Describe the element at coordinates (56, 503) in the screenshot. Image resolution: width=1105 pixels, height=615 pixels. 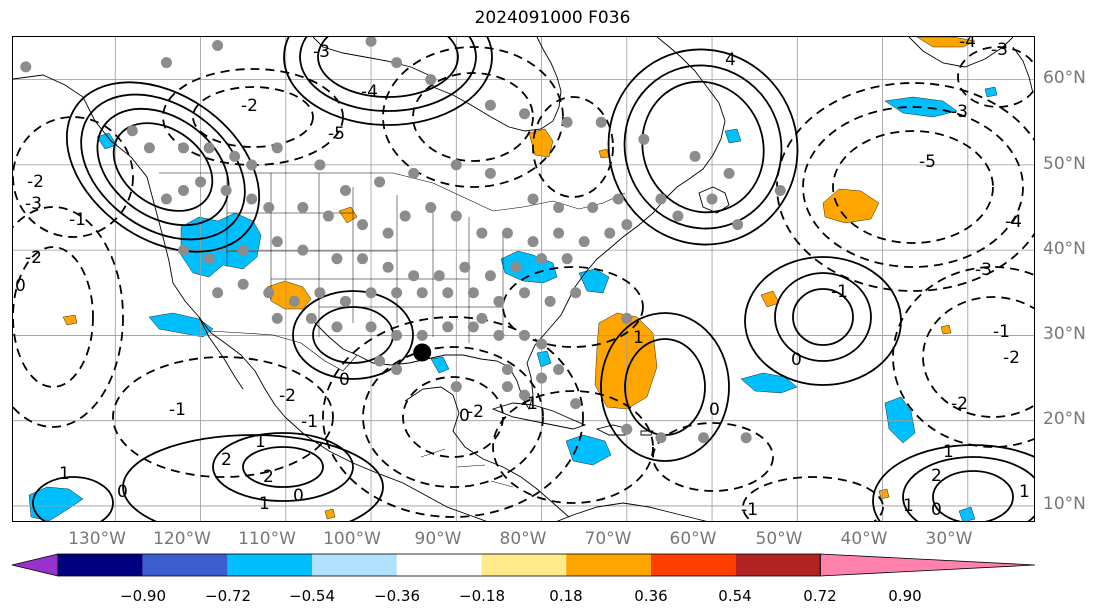
I see `shade-sw-negative` at that location.